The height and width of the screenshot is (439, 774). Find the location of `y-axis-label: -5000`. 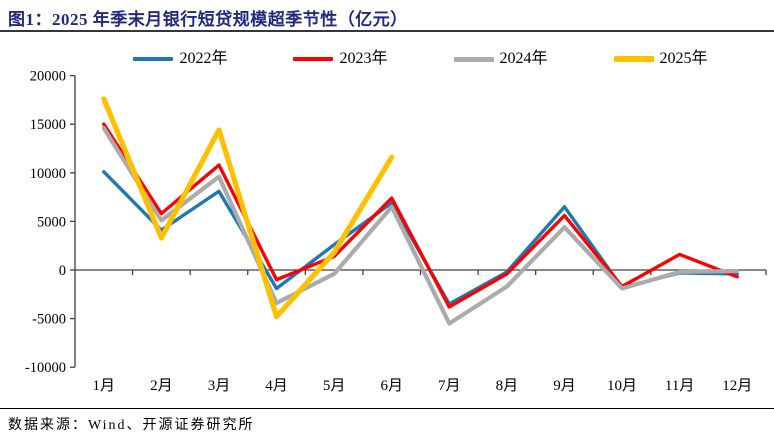

y-axis-label: -5000 is located at coordinates (49, 320).